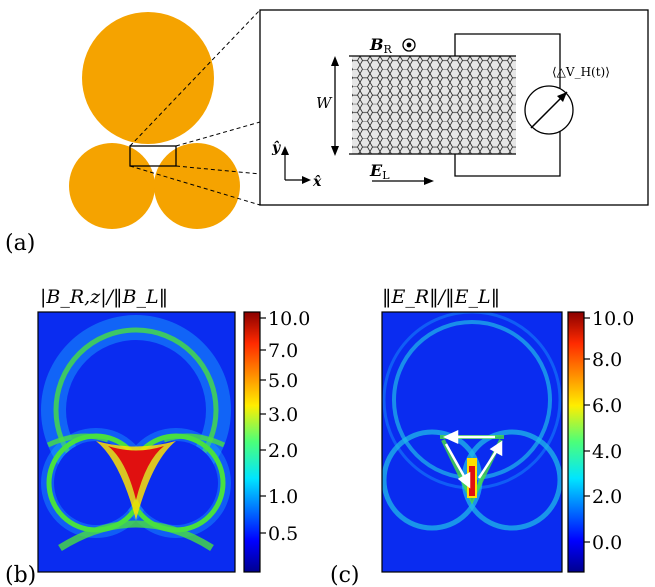 The height and width of the screenshot is (587, 655). What do you see at coordinates (289, 319) in the screenshot?
I see `colorbar-b-tick: 10.0` at bounding box center [289, 319].